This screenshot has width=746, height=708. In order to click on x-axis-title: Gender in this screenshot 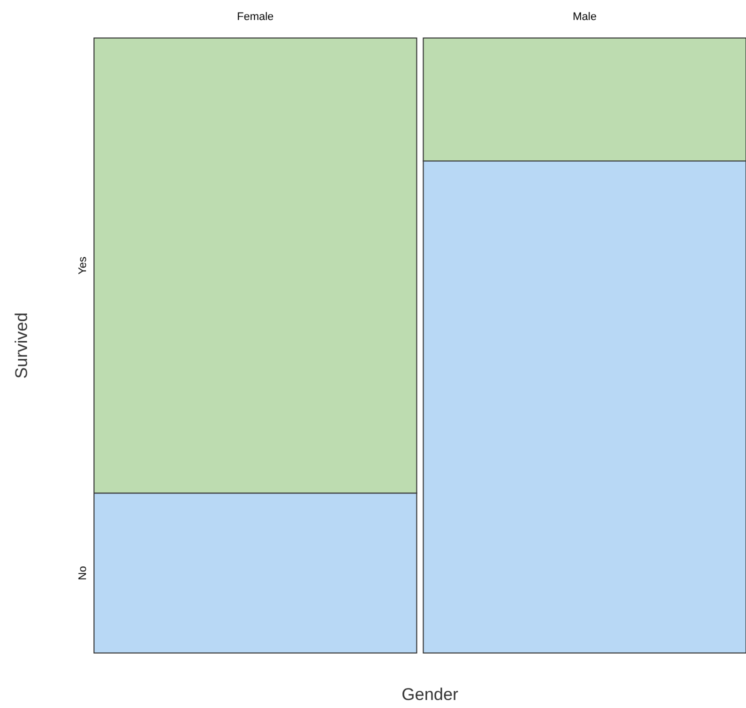, I will do `click(430, 694)`.